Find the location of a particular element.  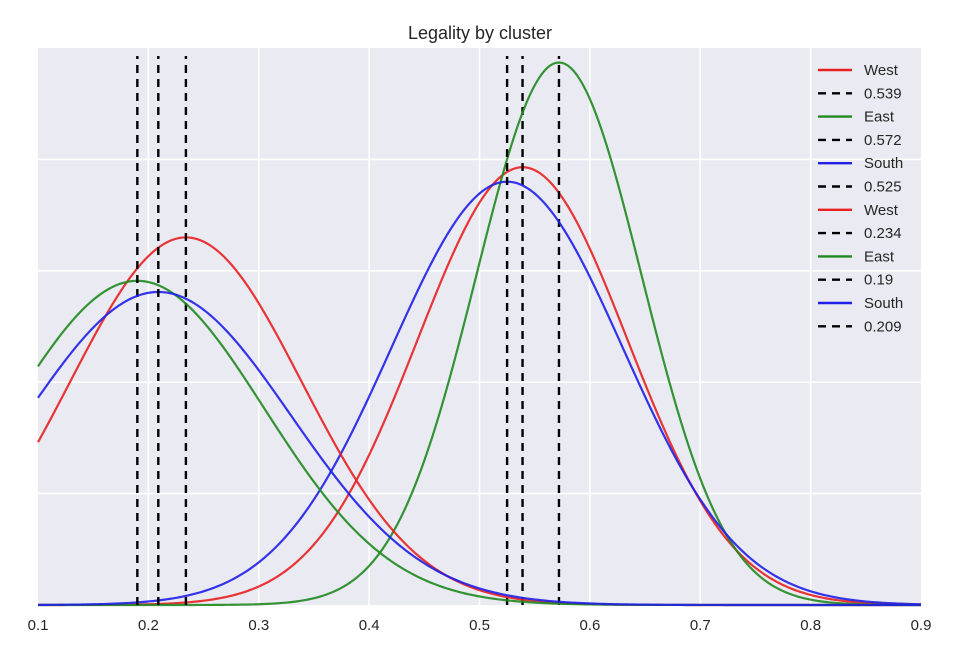

legend-label: 0.572 is located at coordinates (883, 140).